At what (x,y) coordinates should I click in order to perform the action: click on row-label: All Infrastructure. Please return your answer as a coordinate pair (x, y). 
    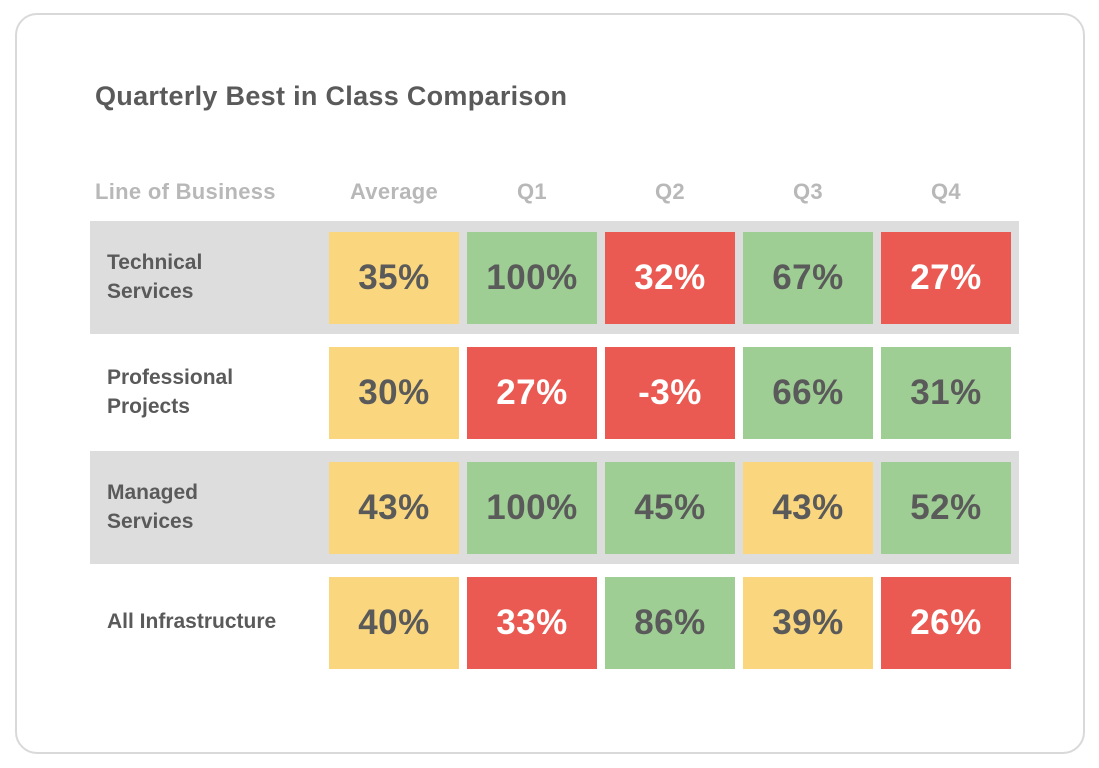
    Looking at the image, I should click on (192, 622).